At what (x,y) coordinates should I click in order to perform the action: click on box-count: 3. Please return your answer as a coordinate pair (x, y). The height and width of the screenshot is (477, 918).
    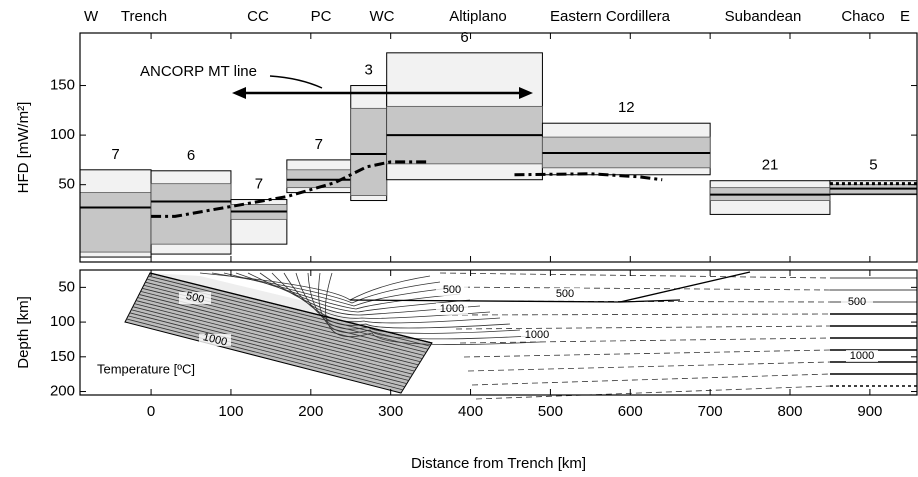
    Looking at the image, I should click on (369, 70).